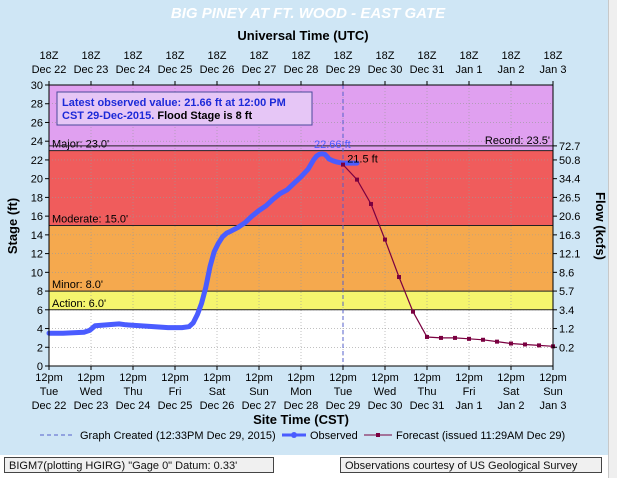 This screenshot has height=478, width=617. What do you see at coordinates (566, 311) in the screenshot?
I see `flow-tick-label-9: 3.4` at bounding box center [566, 311].